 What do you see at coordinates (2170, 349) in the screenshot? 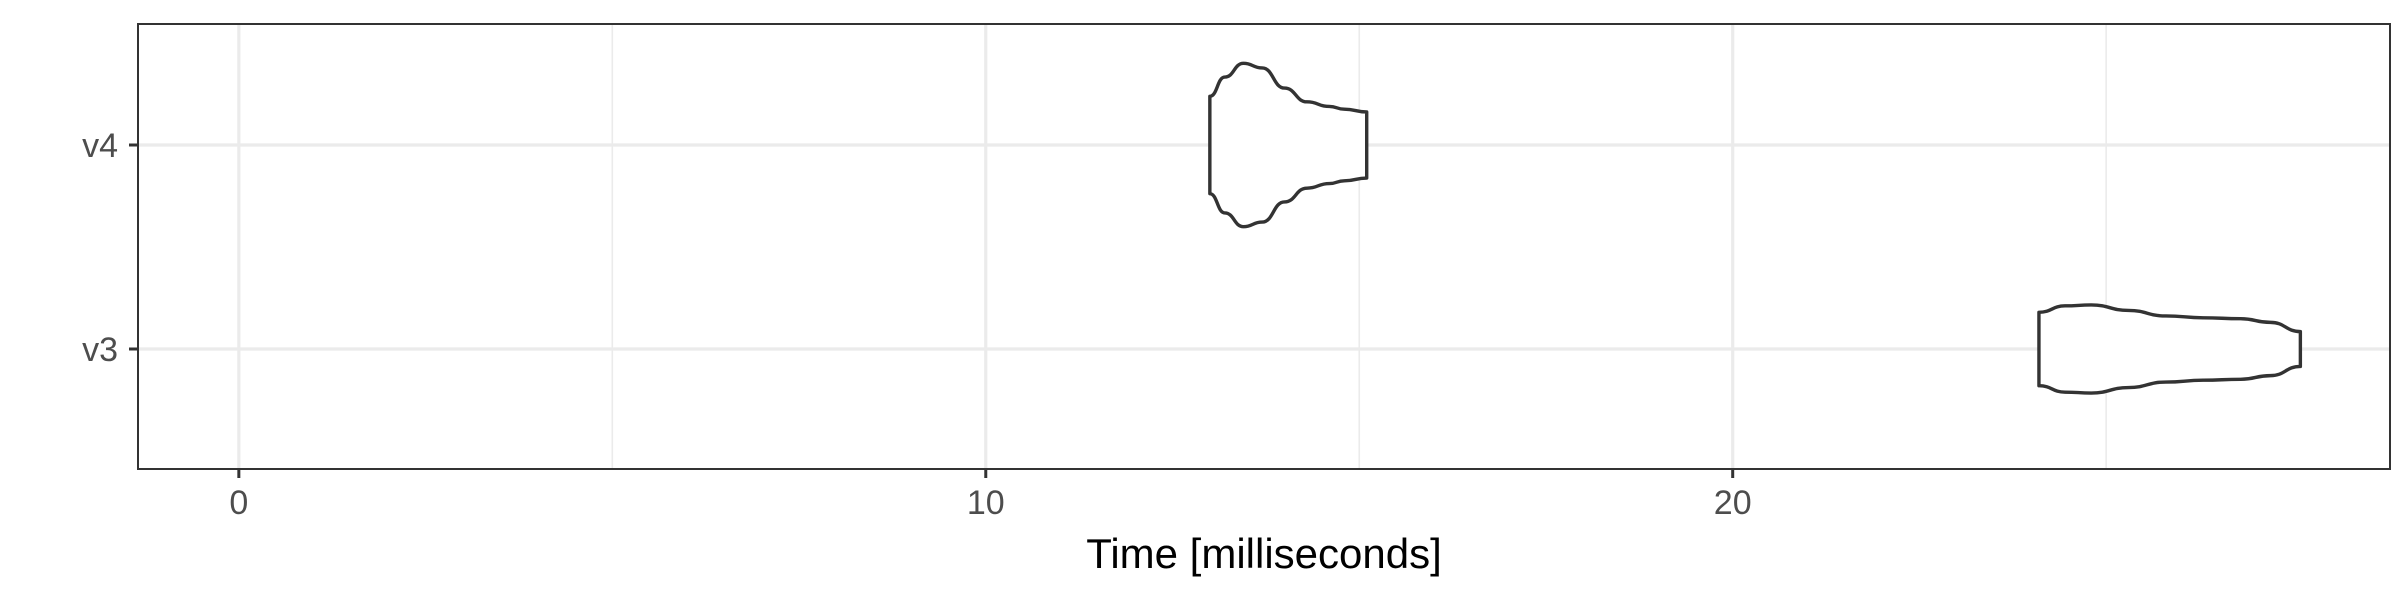
I see `violin-v3` at bounding box center [2170, 349].